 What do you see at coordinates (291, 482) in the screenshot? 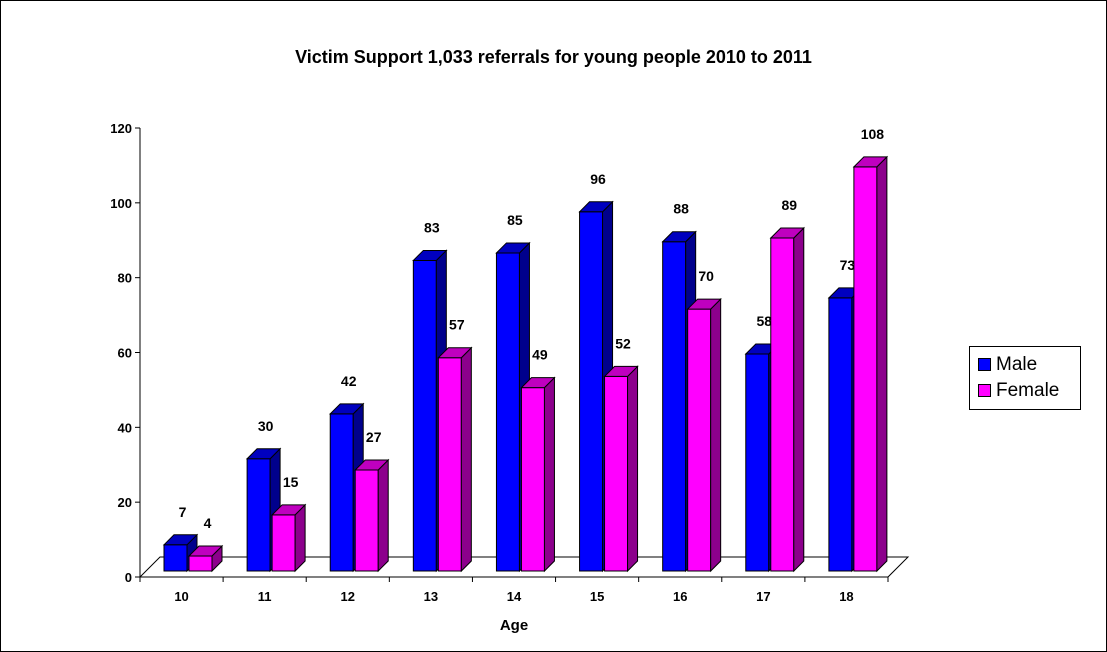
I see `data-label-female: 15` at bounding box center [291, 482].